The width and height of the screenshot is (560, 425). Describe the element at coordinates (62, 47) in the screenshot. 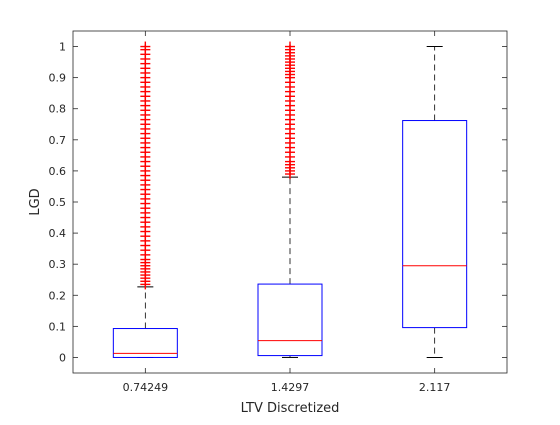

I see `y-tick-label: 1` at that location.